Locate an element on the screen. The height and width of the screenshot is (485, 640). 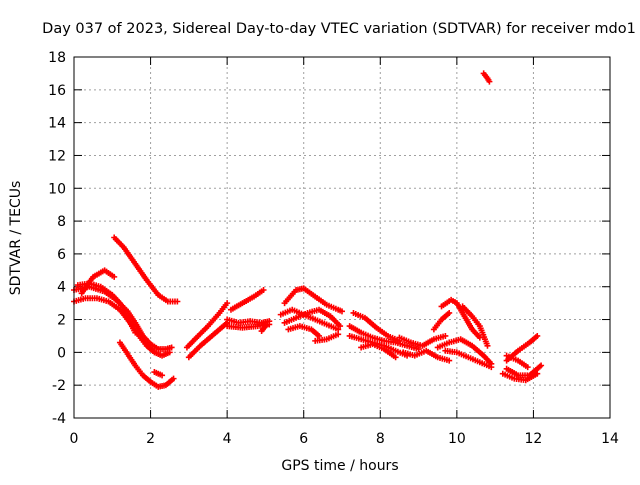
y-tick-label: -2 is located at coordinates (59, 386).